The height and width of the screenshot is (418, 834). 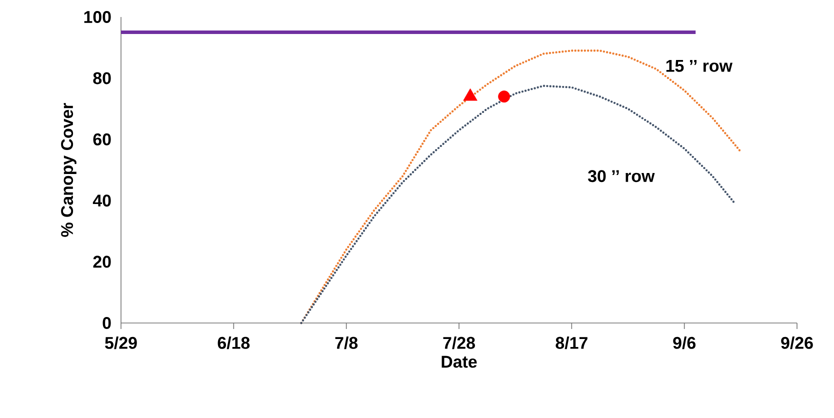 What do you see at coordinates (797, 343) in the screenshot?
I see `x-tick-label: 9/26` at bounding box center [797, 343].